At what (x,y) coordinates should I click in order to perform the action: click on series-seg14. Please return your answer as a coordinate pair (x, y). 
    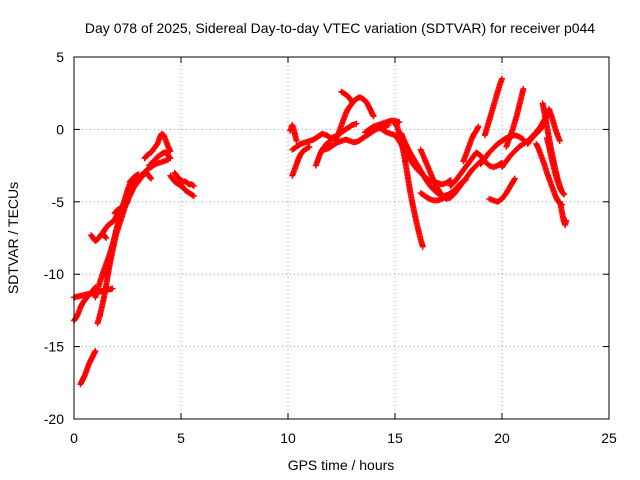
    Looking at the image, I should click on (182, 186).